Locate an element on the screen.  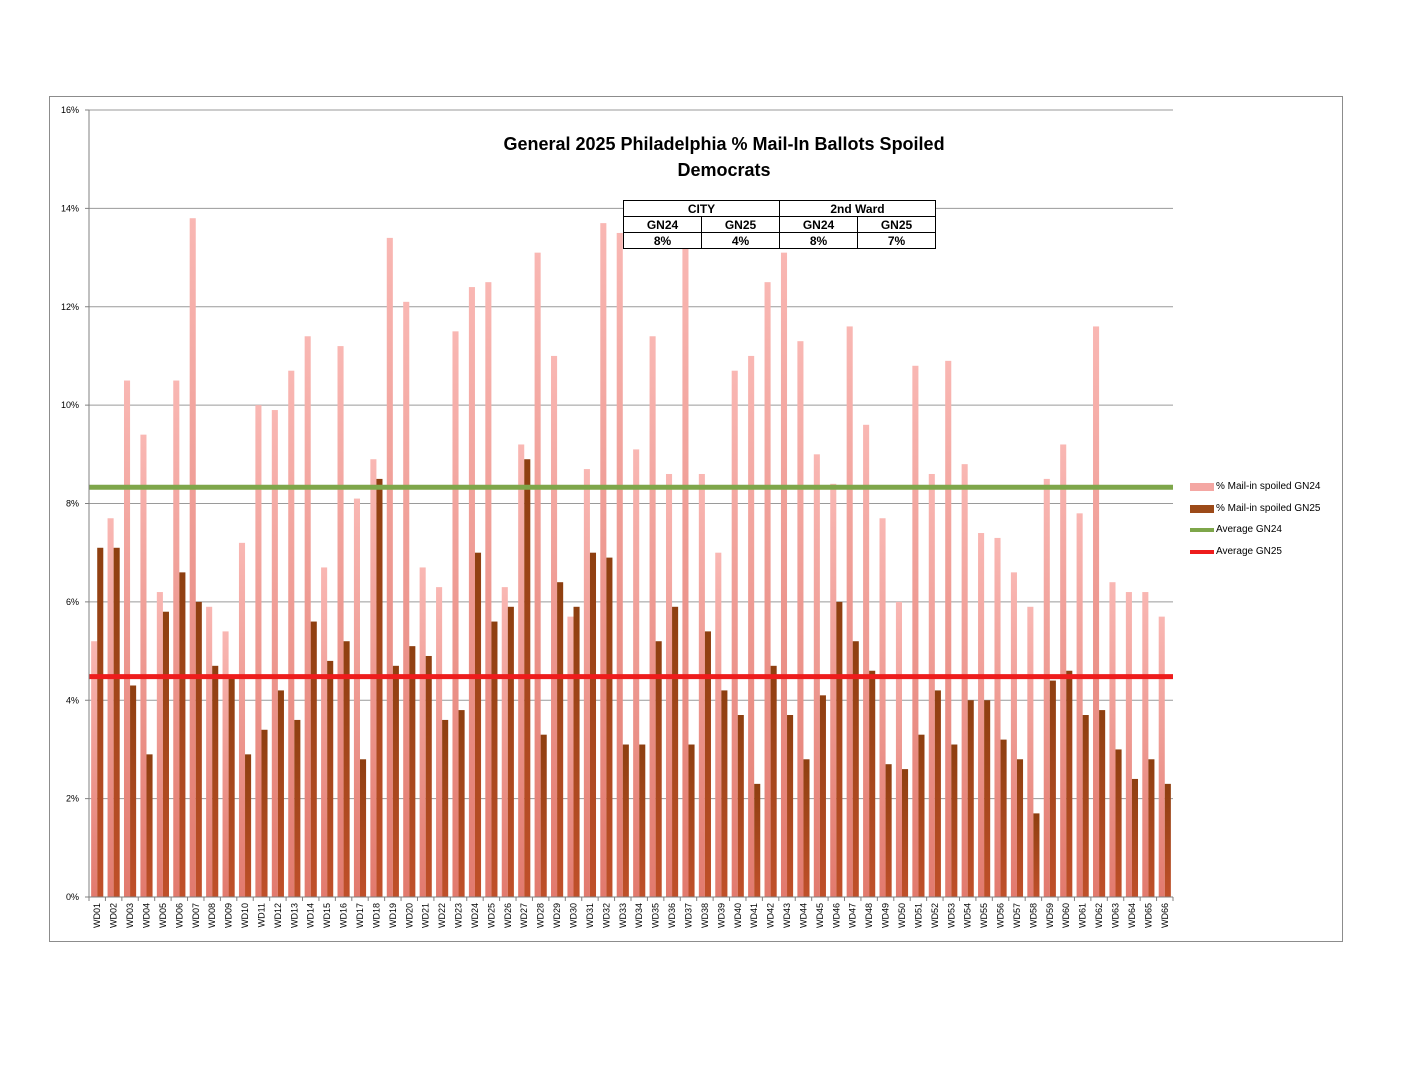
x-tick-label: WD29 is located at coordinates (557, 915).